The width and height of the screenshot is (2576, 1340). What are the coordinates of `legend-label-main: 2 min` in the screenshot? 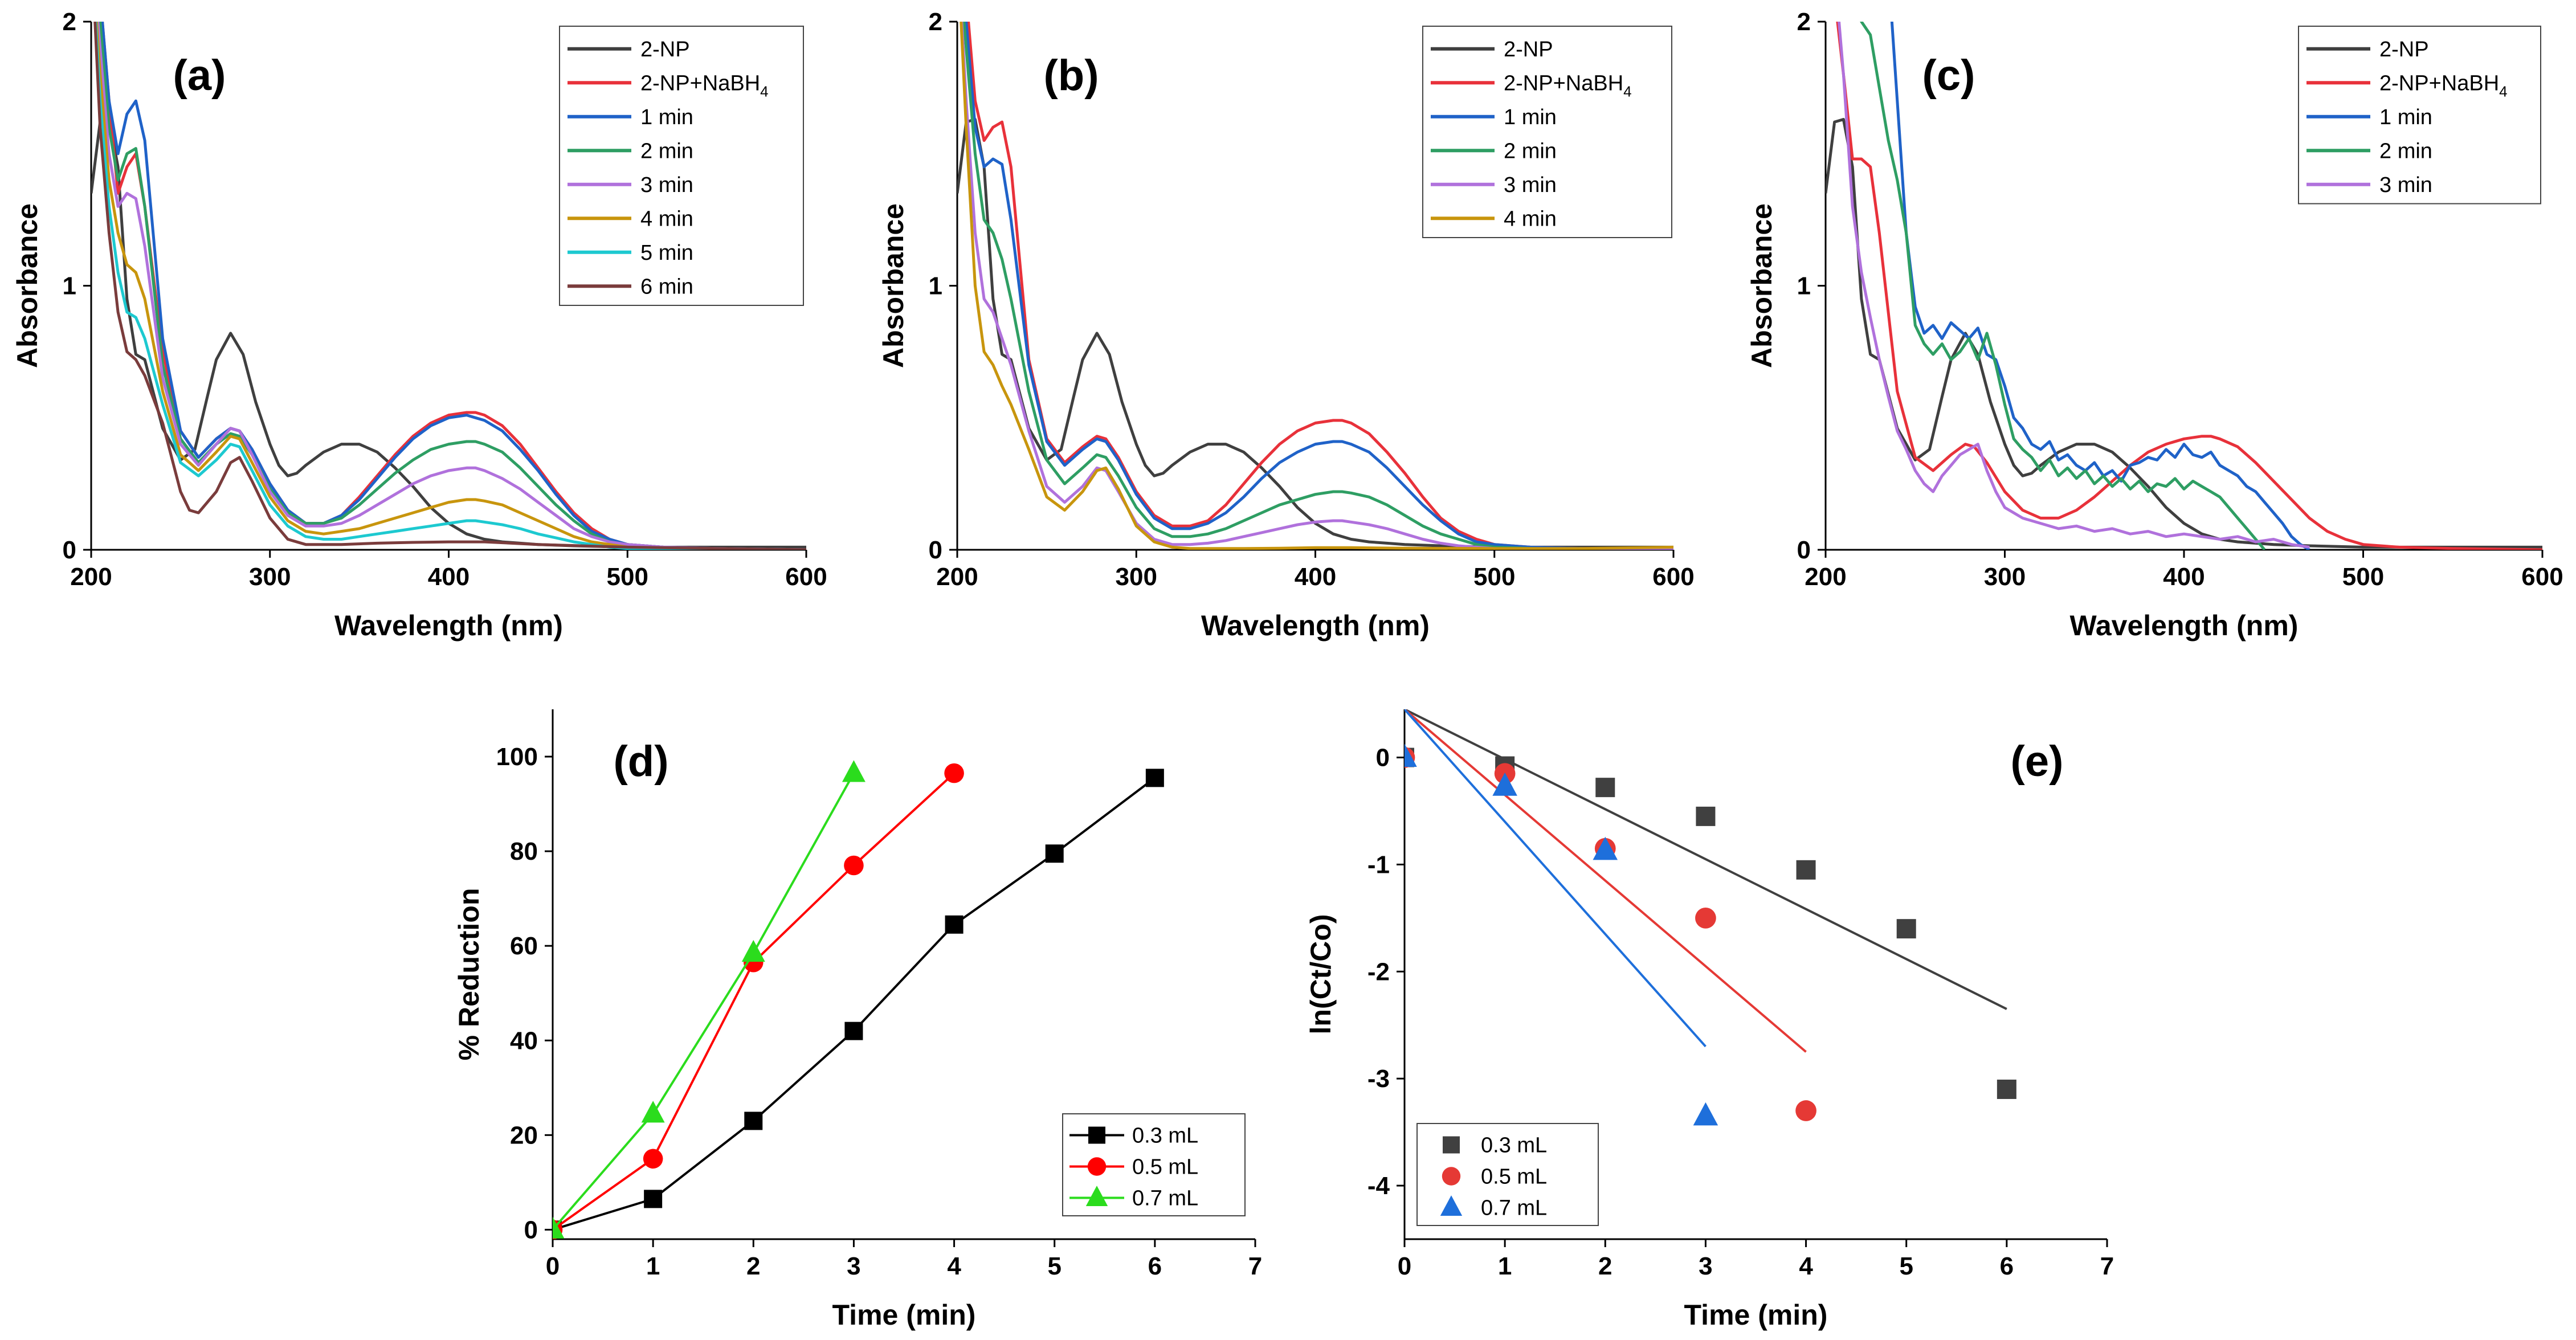 It's located at (666, 151).